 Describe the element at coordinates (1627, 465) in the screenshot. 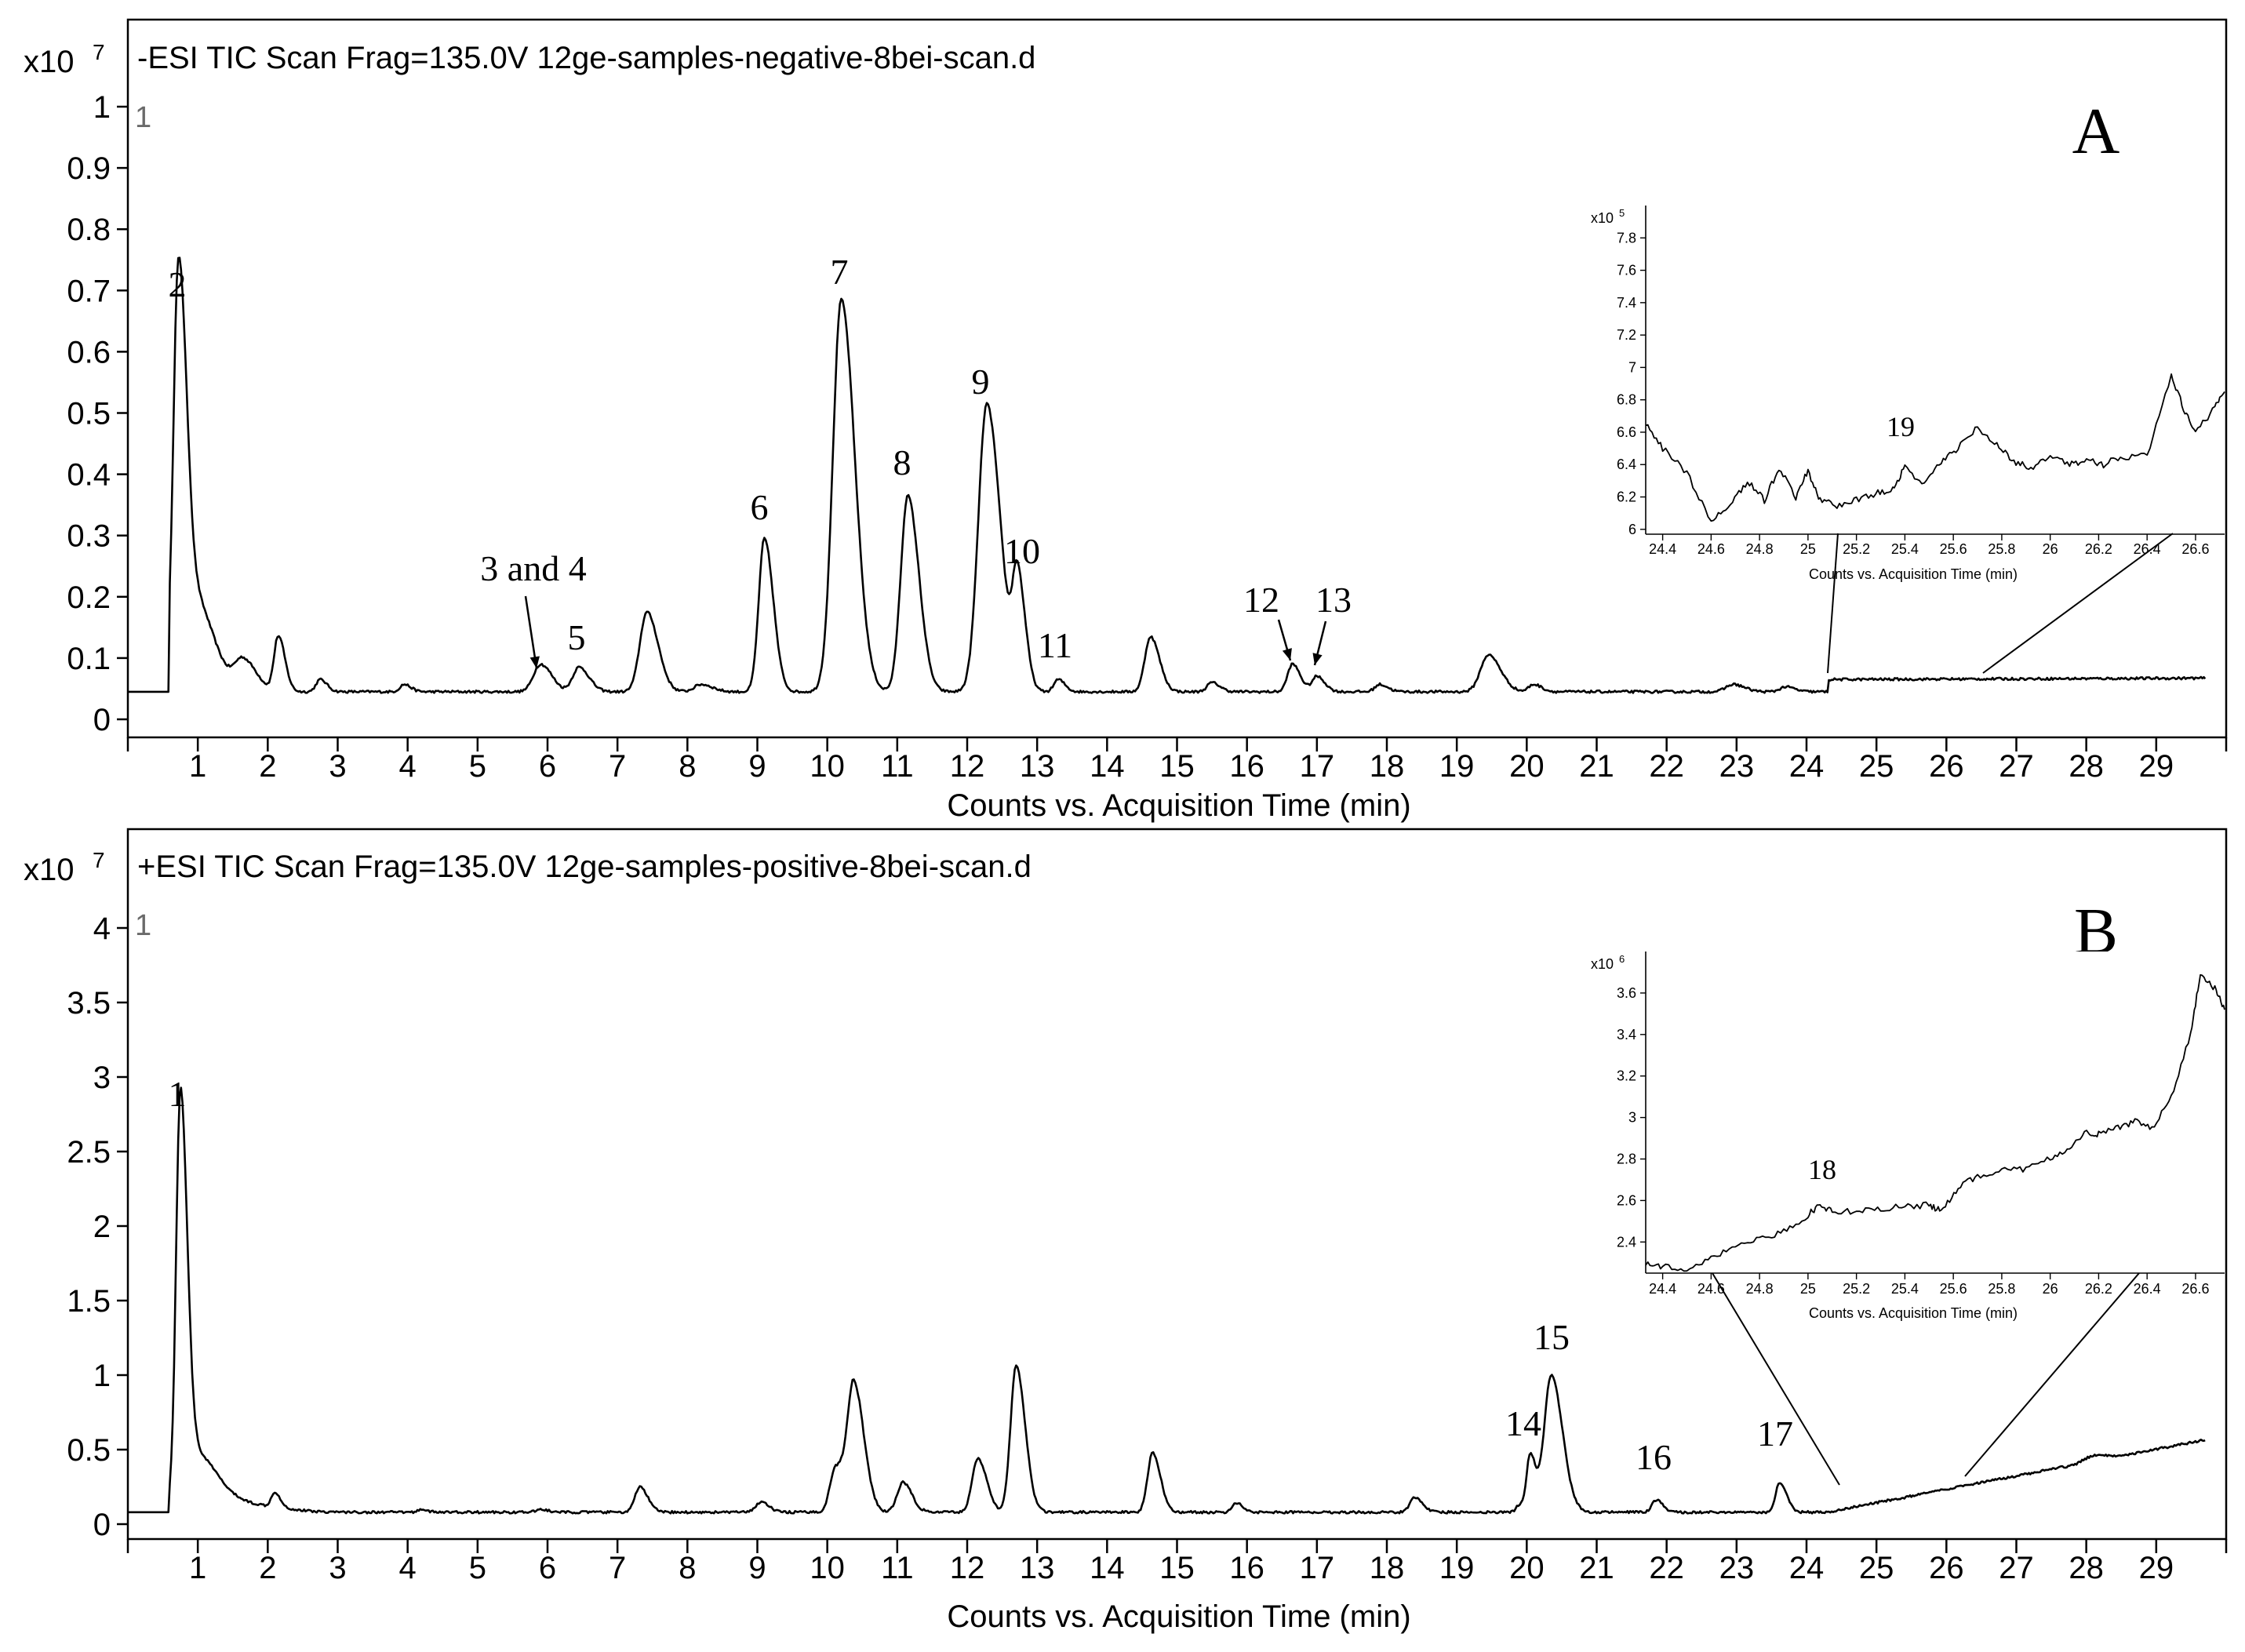

I see `inset-y-tick-label: 6.4` at that location.